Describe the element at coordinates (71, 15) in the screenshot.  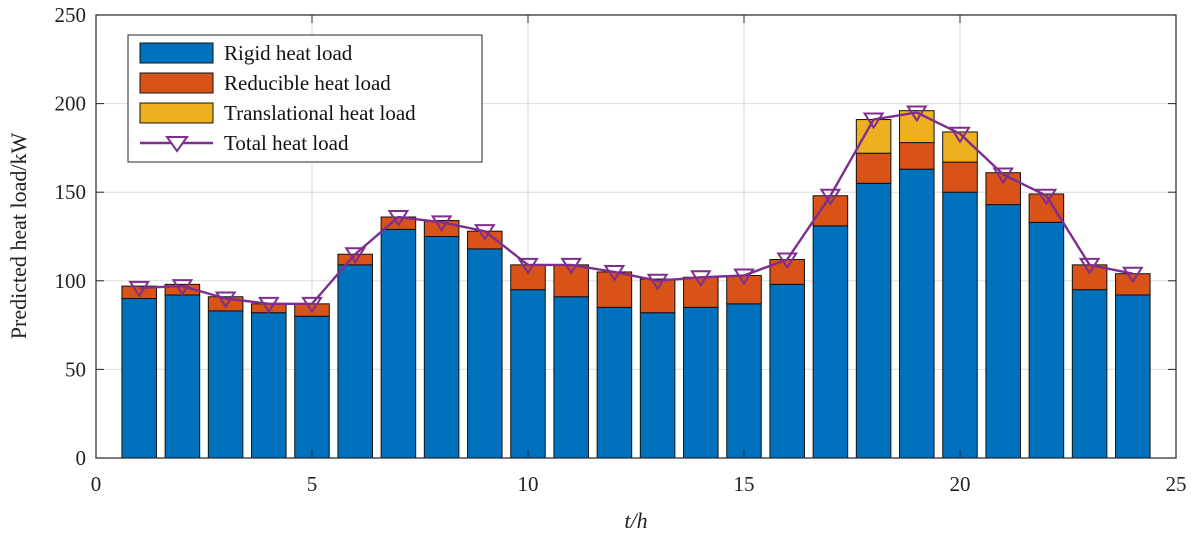
I see `y-tick-label-5: 250` at that location.